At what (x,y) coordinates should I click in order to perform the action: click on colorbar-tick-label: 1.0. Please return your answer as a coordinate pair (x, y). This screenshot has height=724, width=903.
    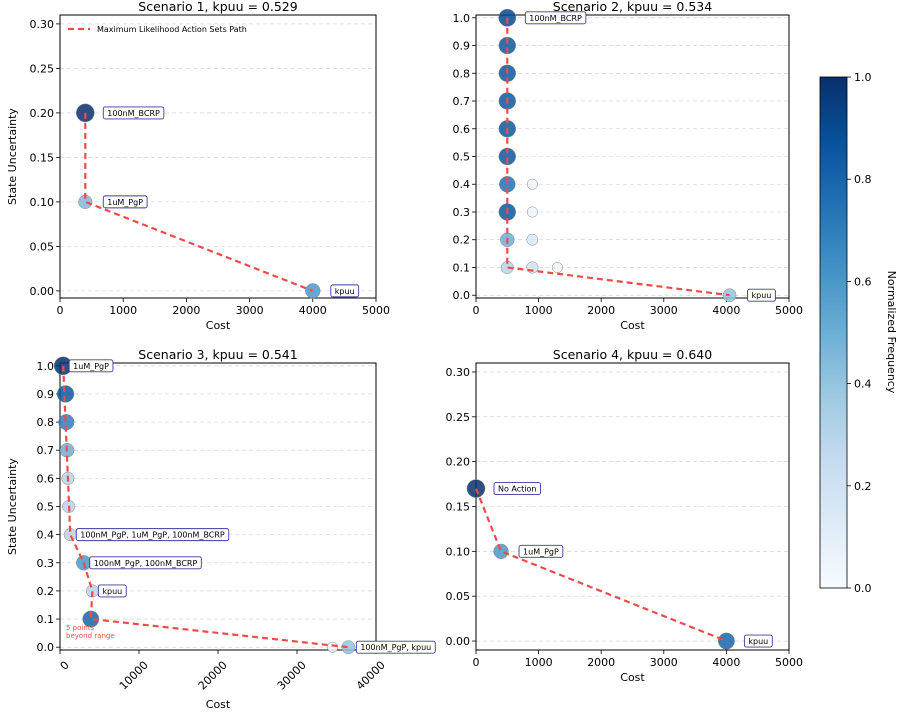
    Looking at the image, I should click on (863, 77).